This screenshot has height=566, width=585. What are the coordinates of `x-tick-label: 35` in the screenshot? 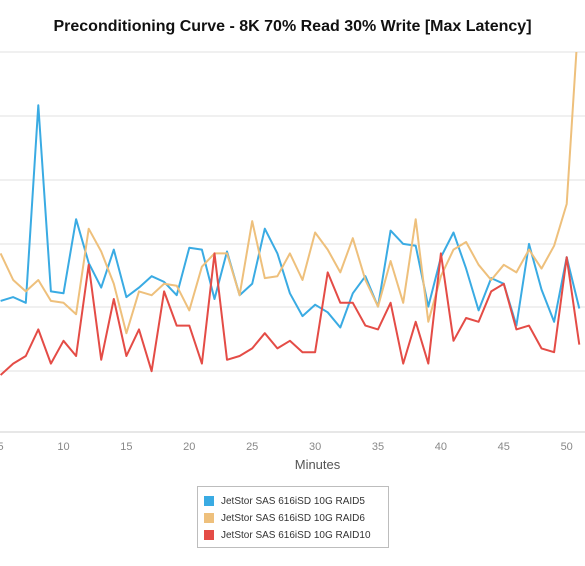 It's located at (378, 447).